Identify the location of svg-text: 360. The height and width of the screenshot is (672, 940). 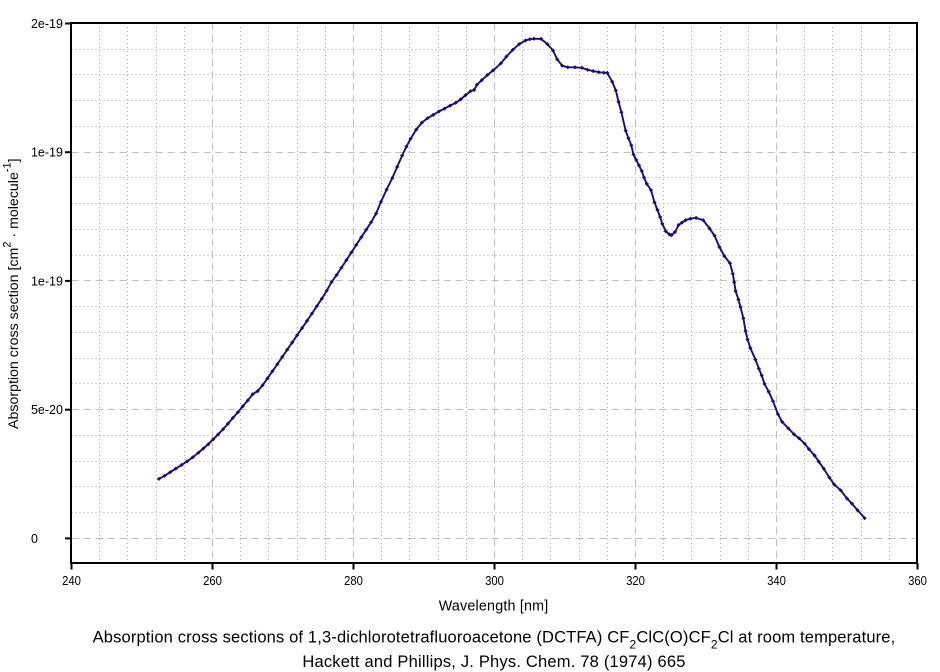
(917, 580).